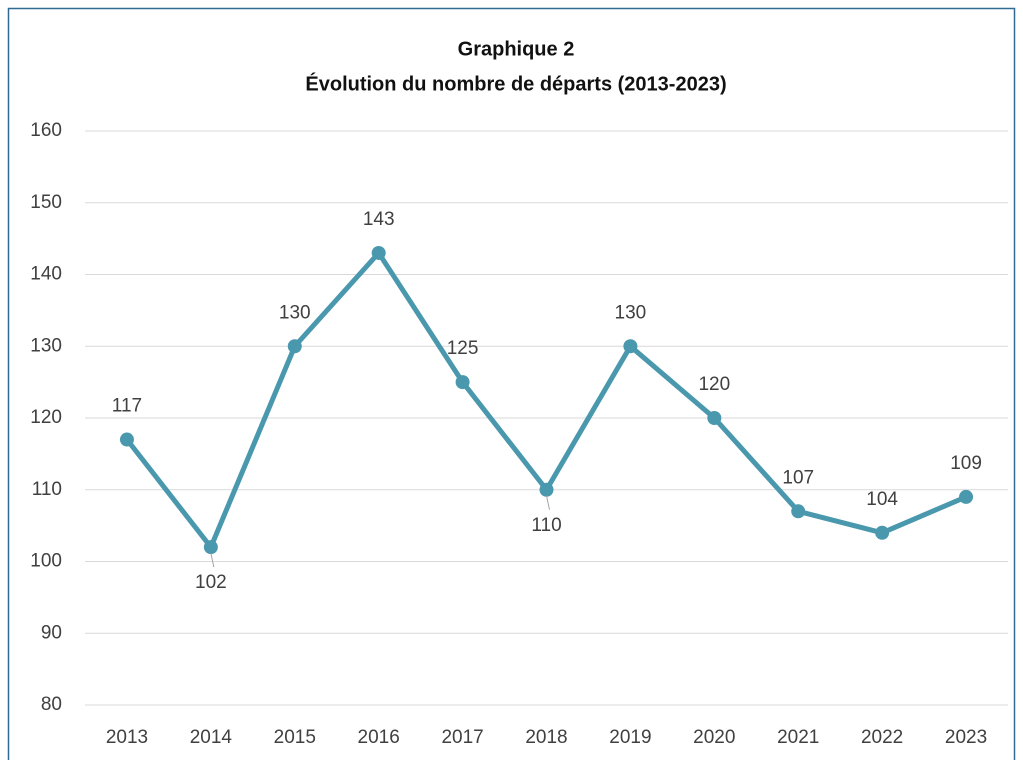  What do you see at coordinates (127, 737) in the screenshot?
I see `x-tick-label: 2013` at bounding box center [127, 737].